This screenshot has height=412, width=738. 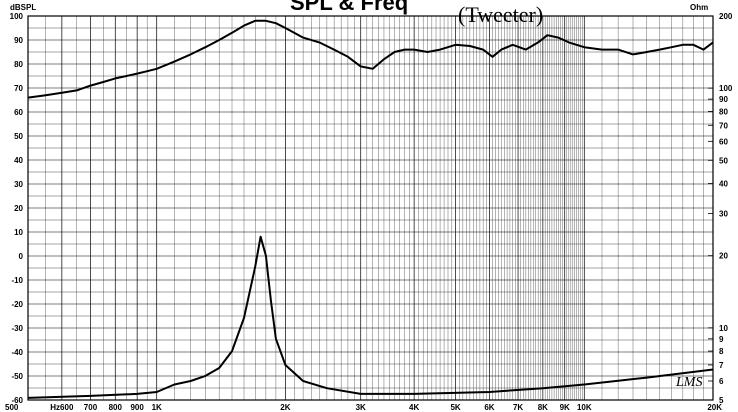 What do you see at coordinates (723, 99) in the screenshot?
I see `right-tick-label: 90` at bounding box center [723, 99].